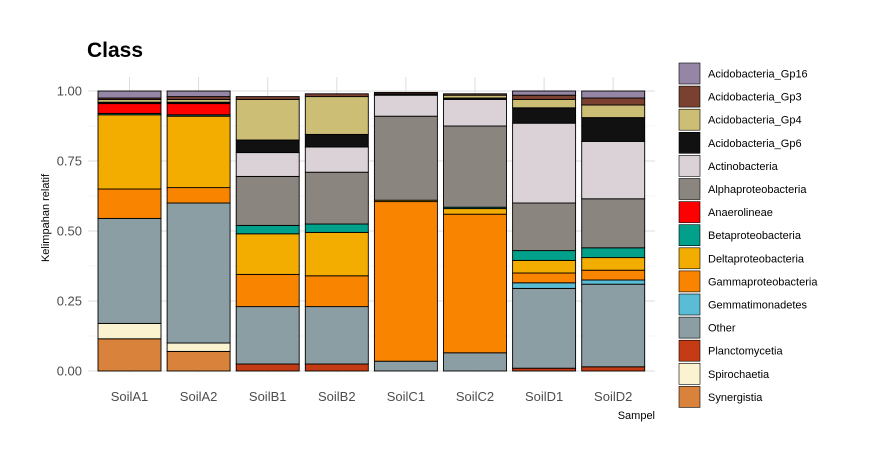 This screenshot has width=881, height=460. I want to click on legend-label: Synergistia, so click(735, 398).